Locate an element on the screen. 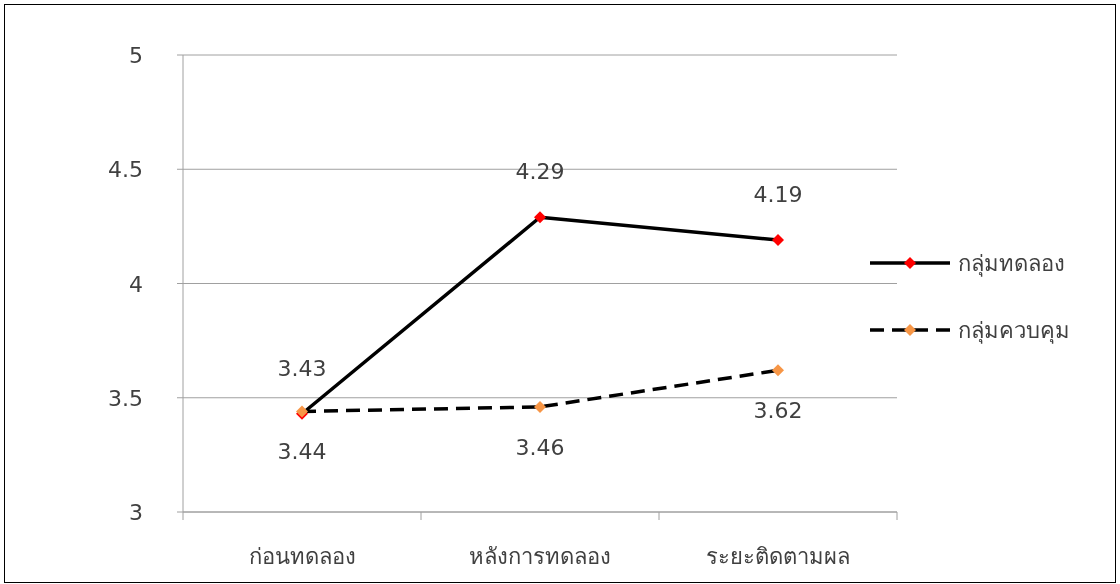  x-tick-label: ระยะติดตามผล is located at coordinates (778, 556).